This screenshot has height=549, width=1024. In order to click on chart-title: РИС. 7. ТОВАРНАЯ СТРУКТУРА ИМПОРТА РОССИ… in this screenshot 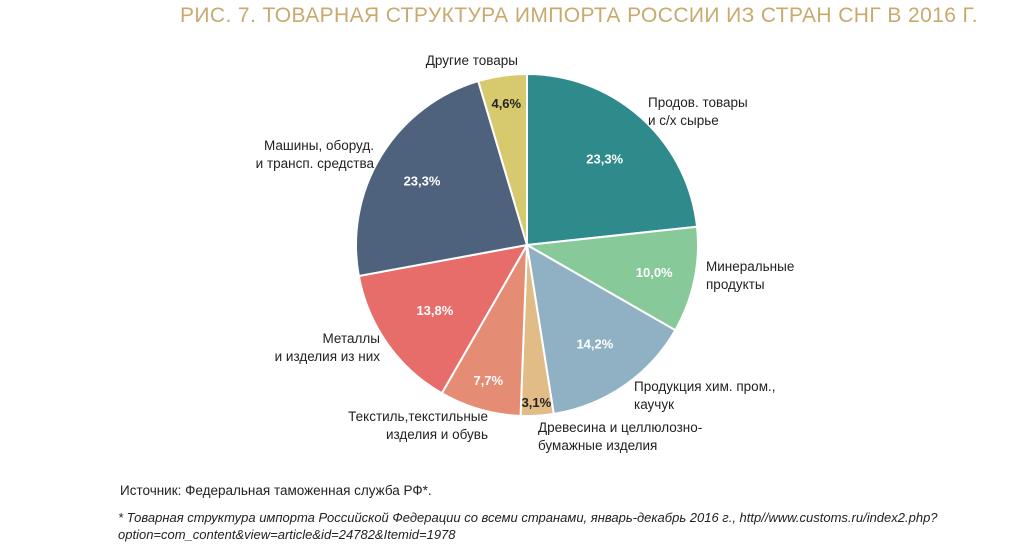, I will do `click(579, 15)`.